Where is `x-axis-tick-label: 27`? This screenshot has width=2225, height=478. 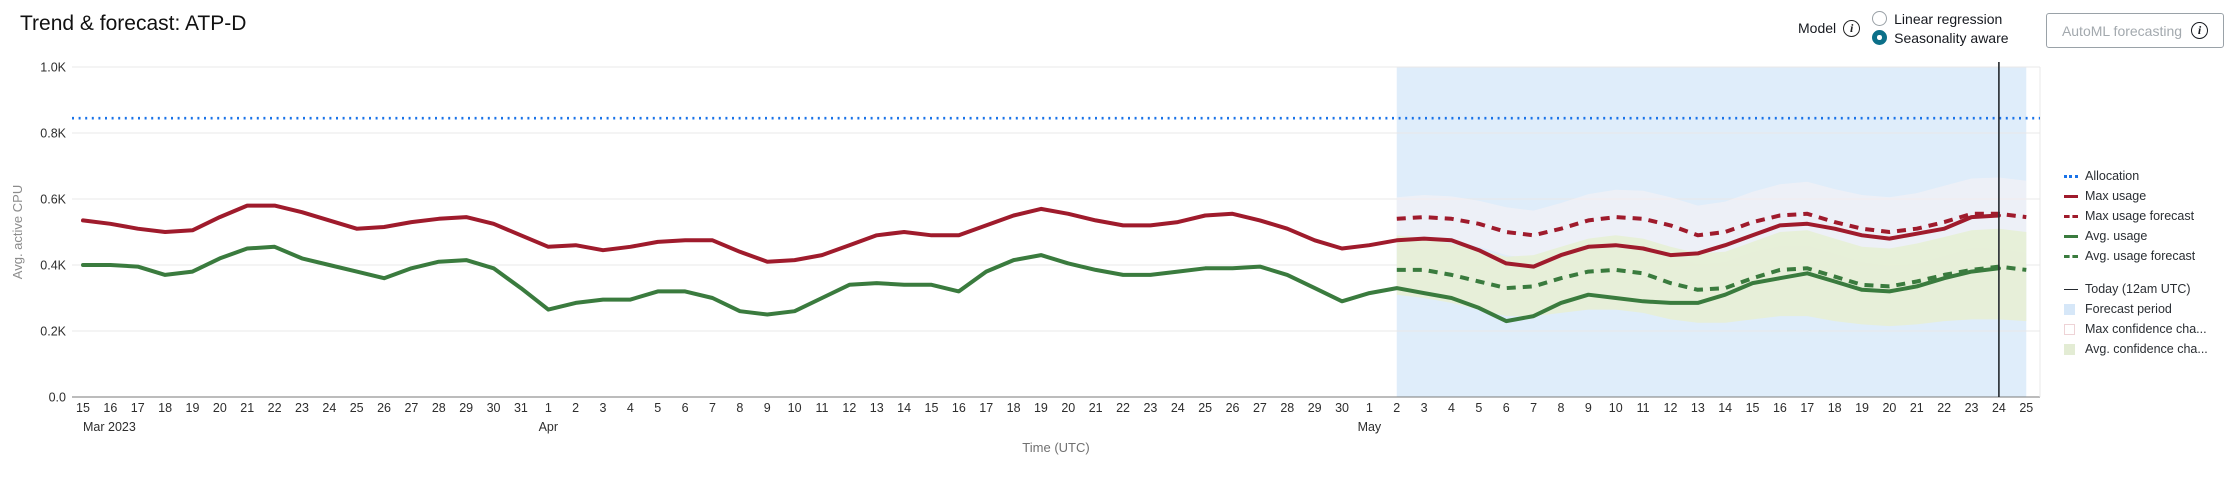 x-axis-tick-label: 27 is located at coordinates (1260, 408).